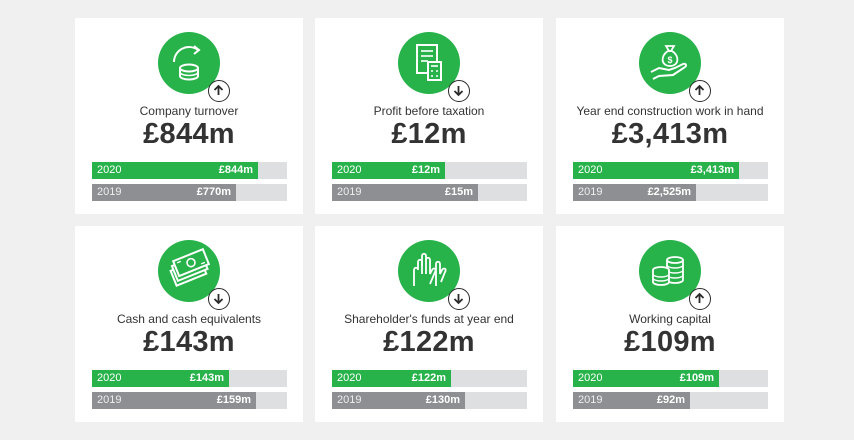 Image resolution: width=854 pixels, height=440 pixels. I want to click on bar-amount-label: £159m, so click(233, 400).